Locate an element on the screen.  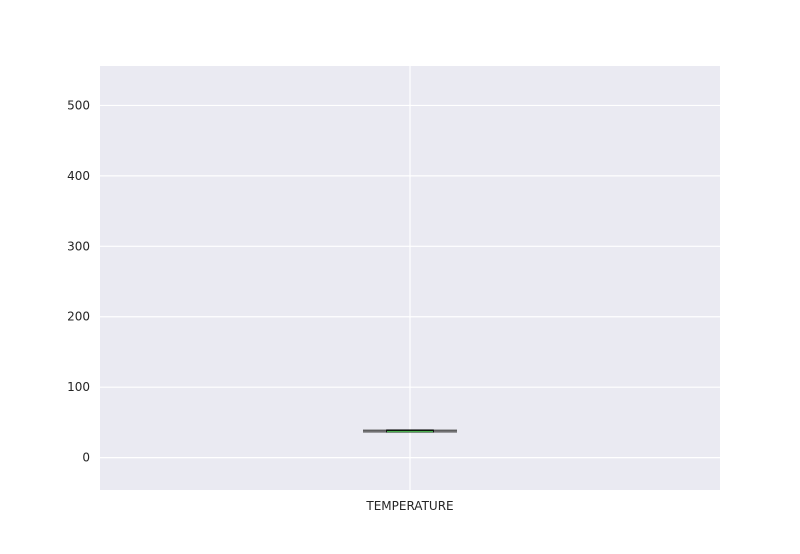
y-axis-ticks: 0 100 200 300 400 500 is located at coordinates (78, 281).